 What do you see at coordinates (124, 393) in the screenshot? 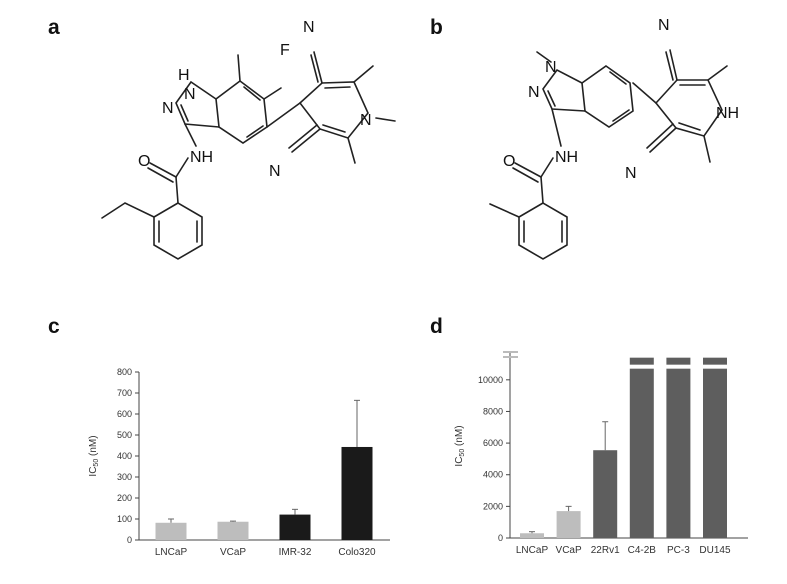
I see `y-tick-label: 700` at bounding box center [124, 393].